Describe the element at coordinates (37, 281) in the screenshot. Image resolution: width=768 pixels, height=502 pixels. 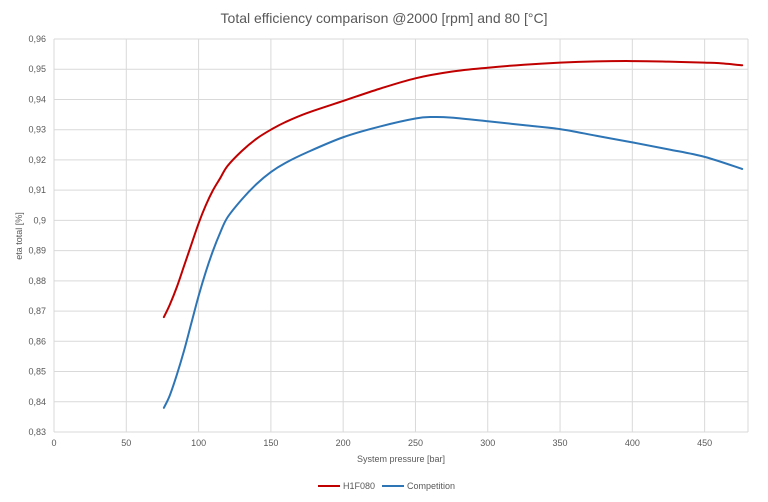
I see `y-tick-label: 0,88` at that location.